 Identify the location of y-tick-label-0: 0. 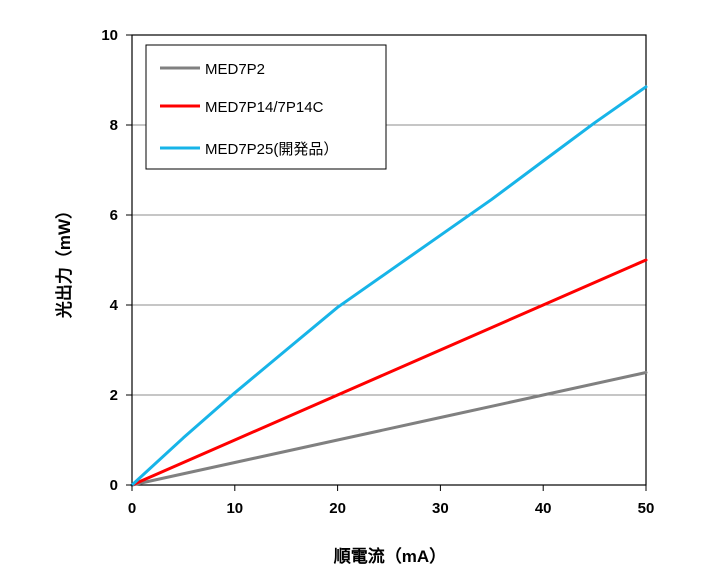
(114, 485).